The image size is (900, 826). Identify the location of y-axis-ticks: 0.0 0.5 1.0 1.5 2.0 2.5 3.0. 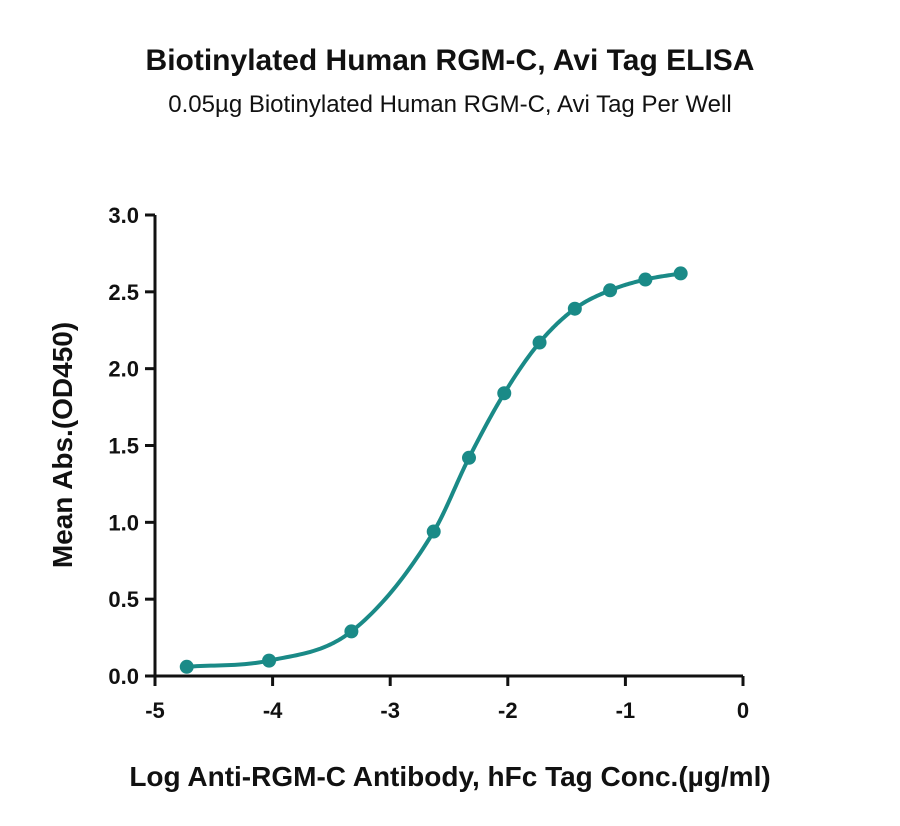
(131, 446).